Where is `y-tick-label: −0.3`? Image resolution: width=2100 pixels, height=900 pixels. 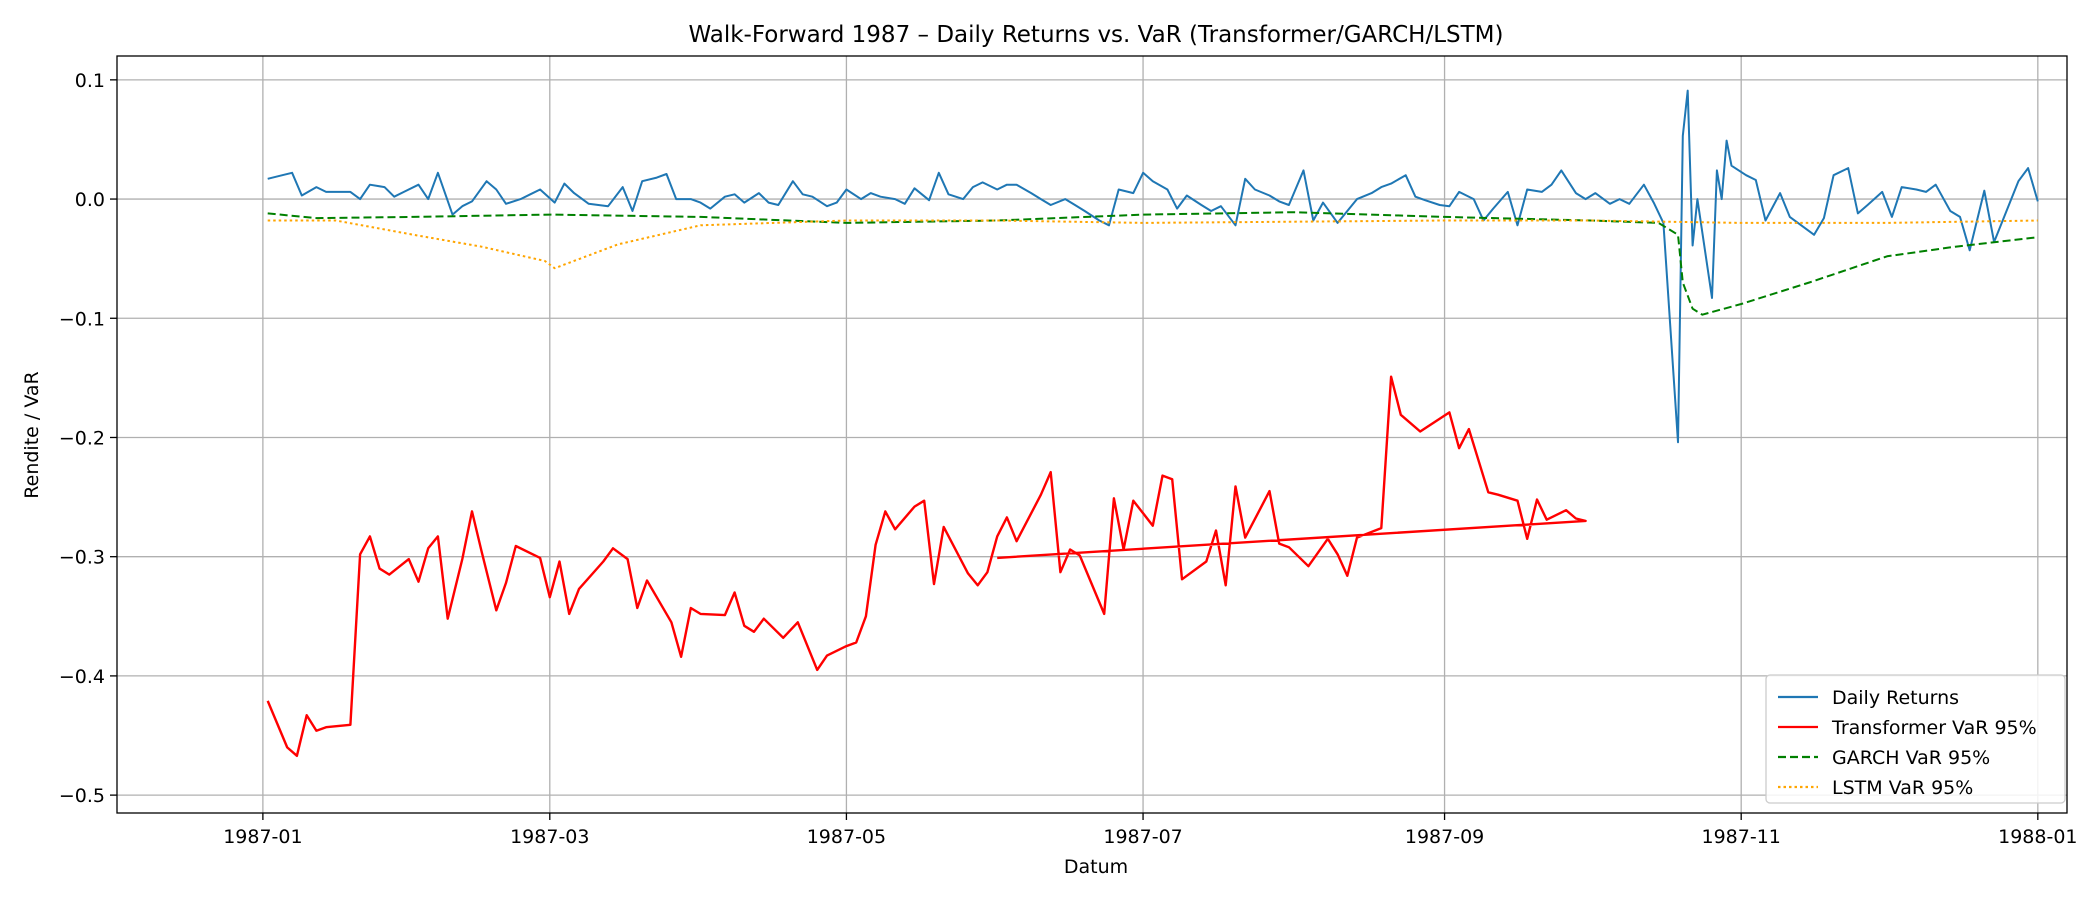
y-tick-label: −0.3 is located at coordinates (82, 558).